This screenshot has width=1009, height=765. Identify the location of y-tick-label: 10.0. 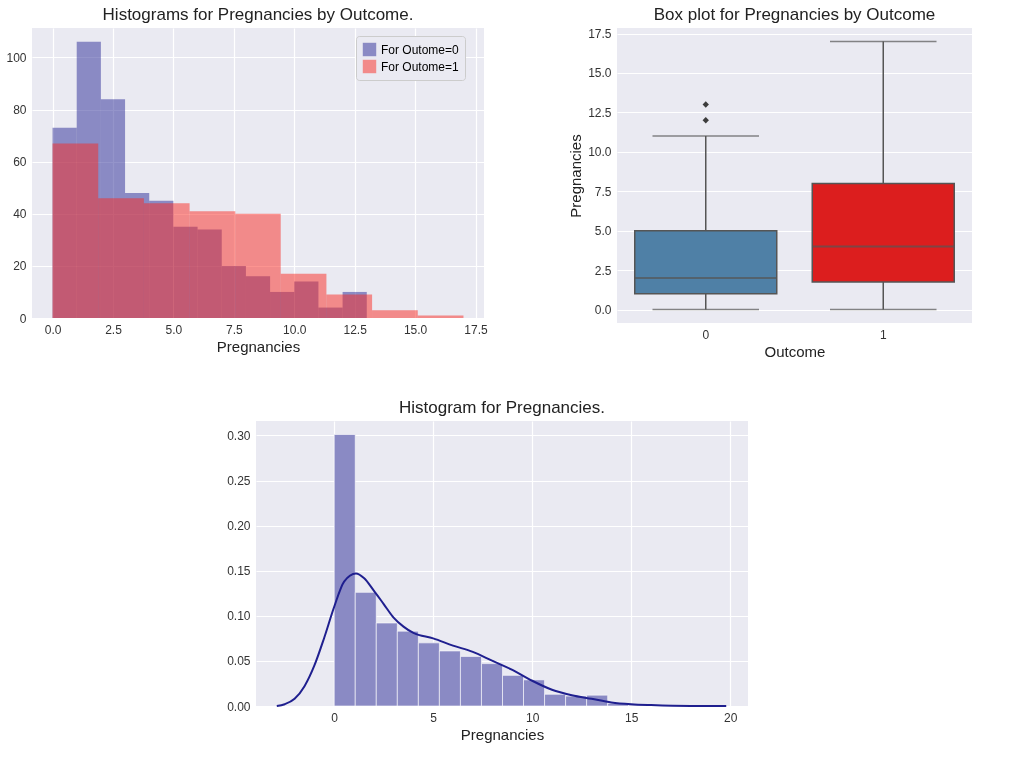
(600, 152).